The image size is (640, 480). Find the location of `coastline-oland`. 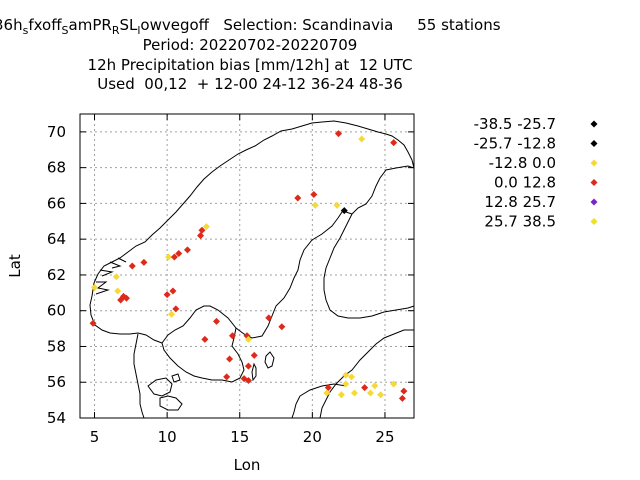

coastline-oland is located at coordinates (254, 372).